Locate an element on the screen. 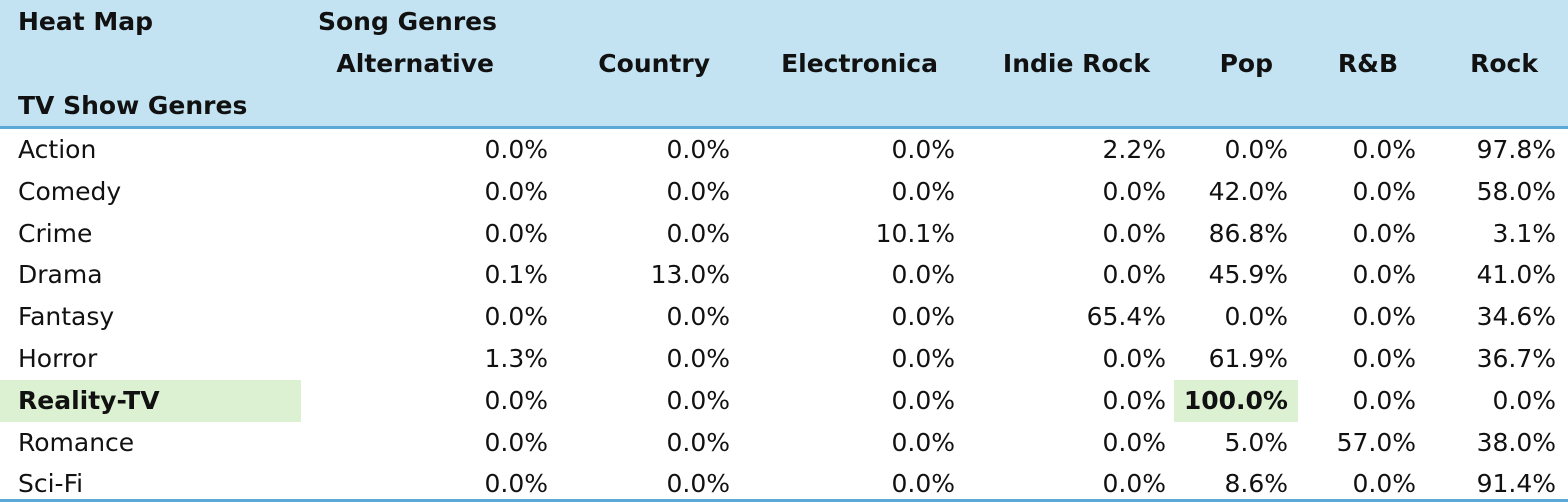 This screenshot has width=1568, height=502. table-row: Comedy 0.0% 0.0% 0.0% 0.0% 42.0% 0.0% 58.0% is located at coordinates (784, 192).